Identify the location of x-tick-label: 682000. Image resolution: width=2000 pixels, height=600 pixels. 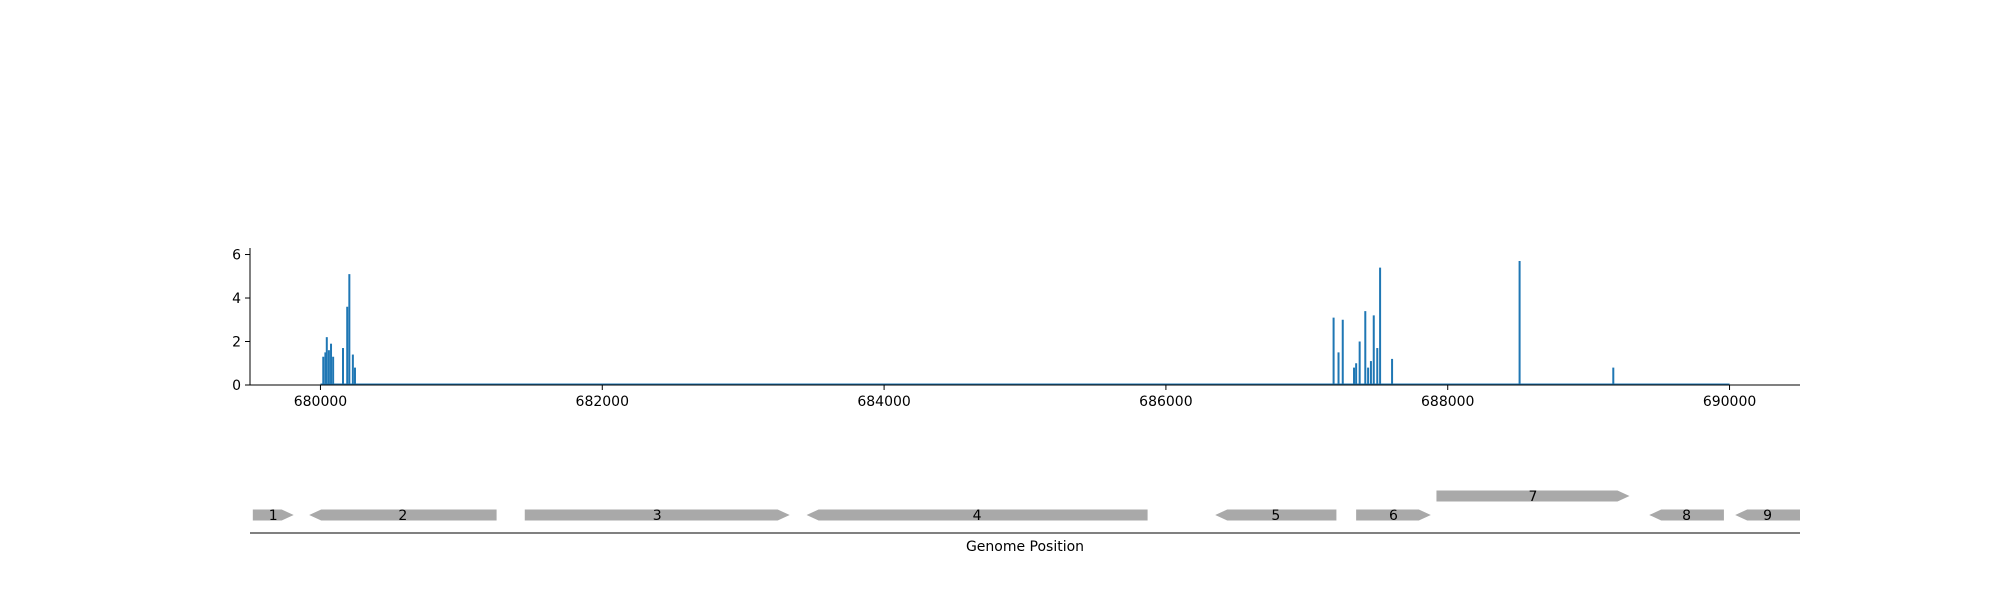
(602, 402).